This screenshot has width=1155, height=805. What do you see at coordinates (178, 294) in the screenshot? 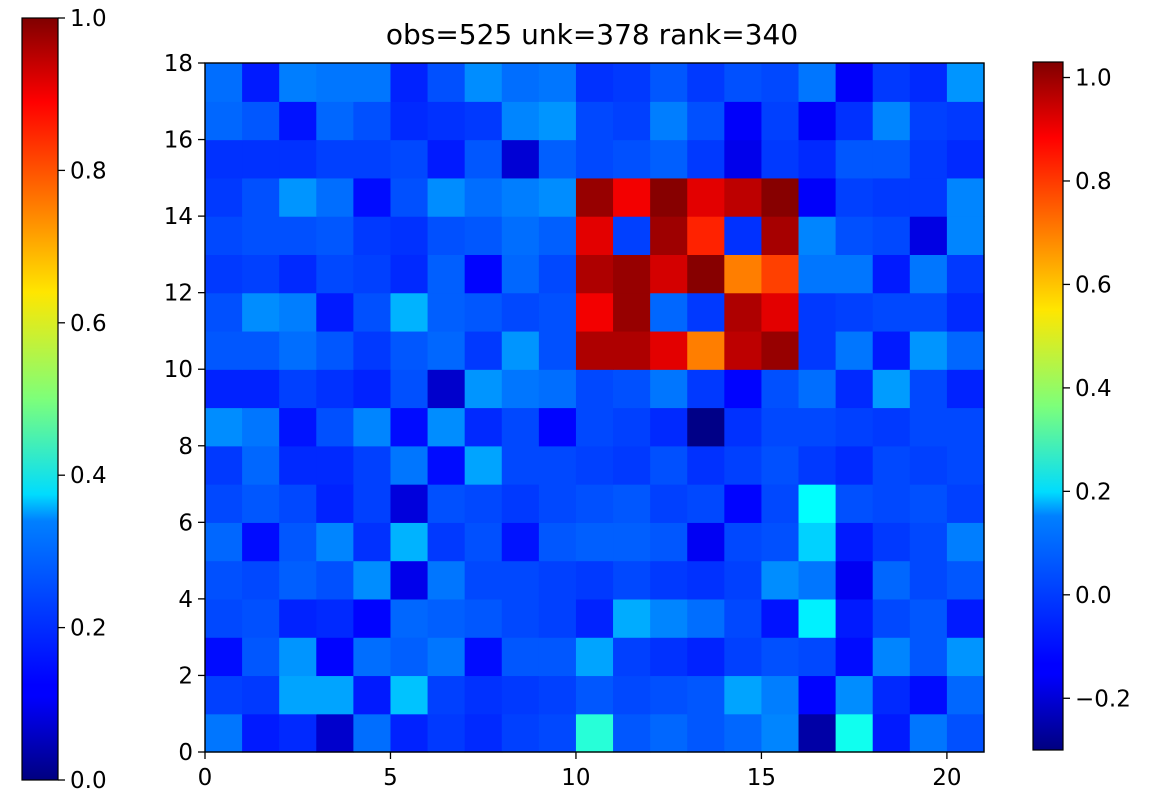
I see `y-tick-label: 12` at bounding box center [178, 294].